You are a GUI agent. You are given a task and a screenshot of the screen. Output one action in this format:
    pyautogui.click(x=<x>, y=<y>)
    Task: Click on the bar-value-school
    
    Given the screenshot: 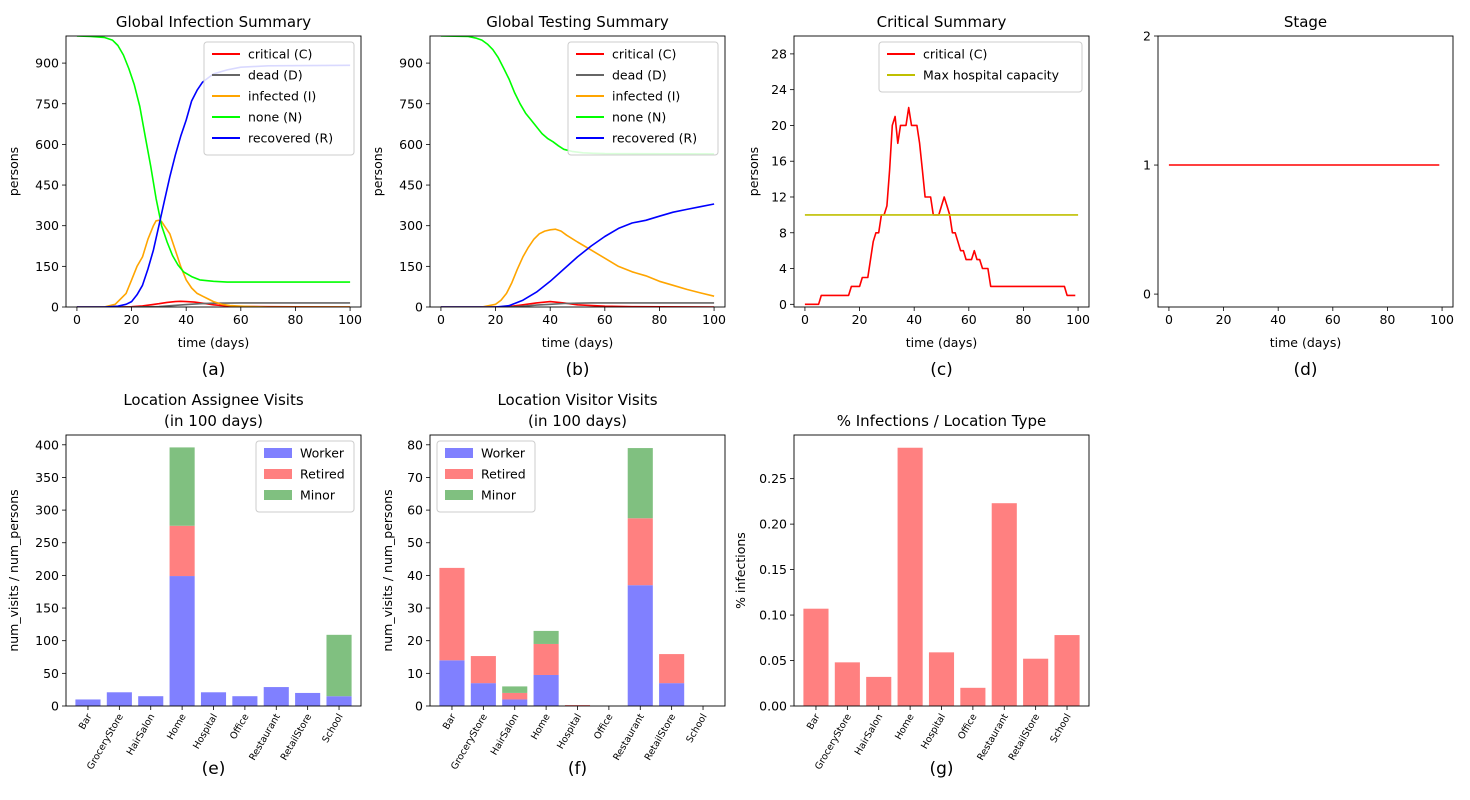 What is the action you would take?
    pyautogui.click(x=1067, y=670)
    